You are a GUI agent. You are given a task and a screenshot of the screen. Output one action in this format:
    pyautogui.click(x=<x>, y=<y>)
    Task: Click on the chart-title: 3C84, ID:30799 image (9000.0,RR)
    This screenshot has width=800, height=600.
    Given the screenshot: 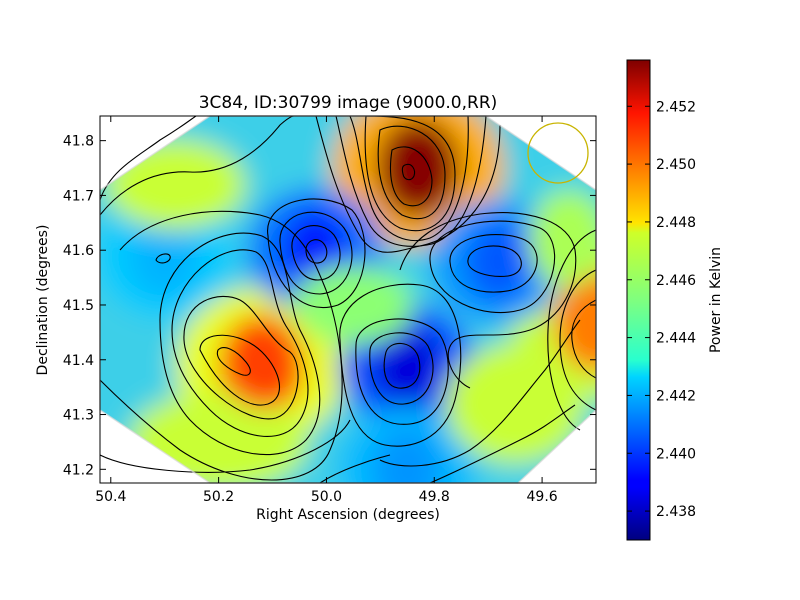 What is the action you would take?
    pyautogui.click(x=348, y=103)
    